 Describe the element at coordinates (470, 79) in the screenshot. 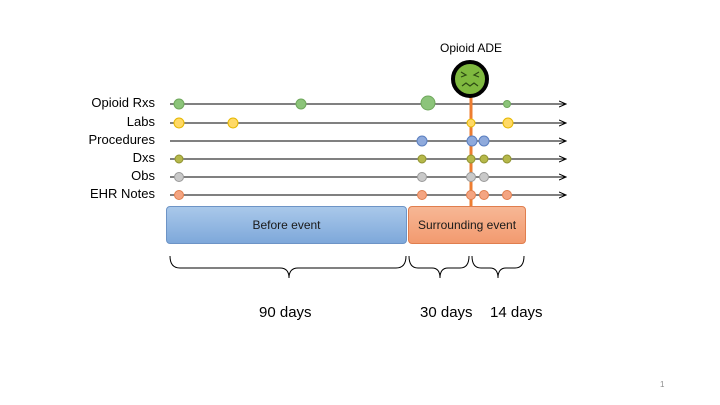

I see `sick-face-icon` at that location.